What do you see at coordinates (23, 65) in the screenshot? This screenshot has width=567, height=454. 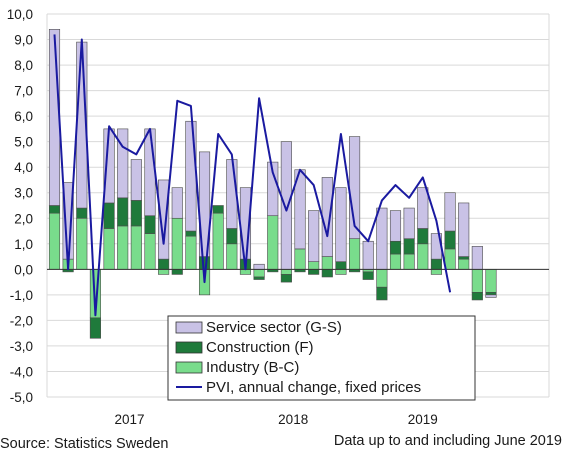 I see `y-tick-label: 8,0` at bounding box center [23, 65].